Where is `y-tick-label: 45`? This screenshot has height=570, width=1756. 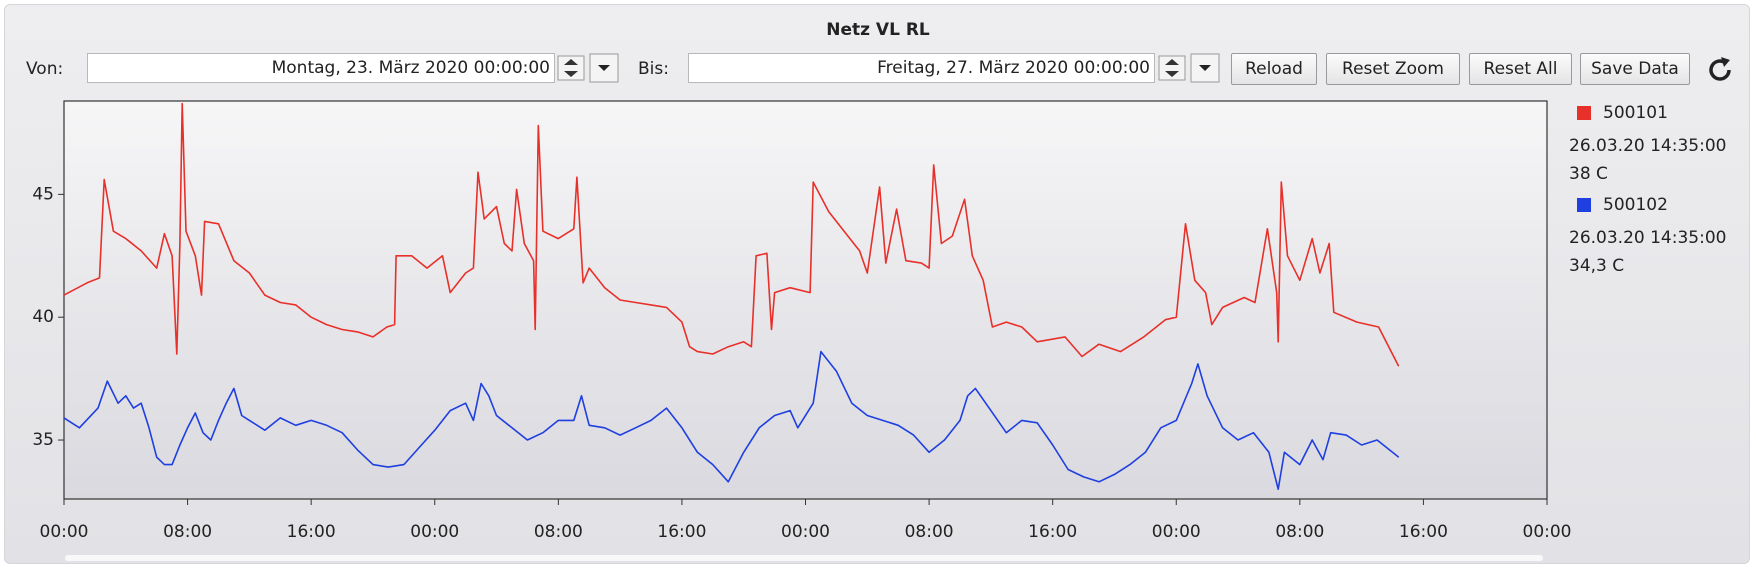
y-tick-label: 45 is located at coordinates (43, 194).